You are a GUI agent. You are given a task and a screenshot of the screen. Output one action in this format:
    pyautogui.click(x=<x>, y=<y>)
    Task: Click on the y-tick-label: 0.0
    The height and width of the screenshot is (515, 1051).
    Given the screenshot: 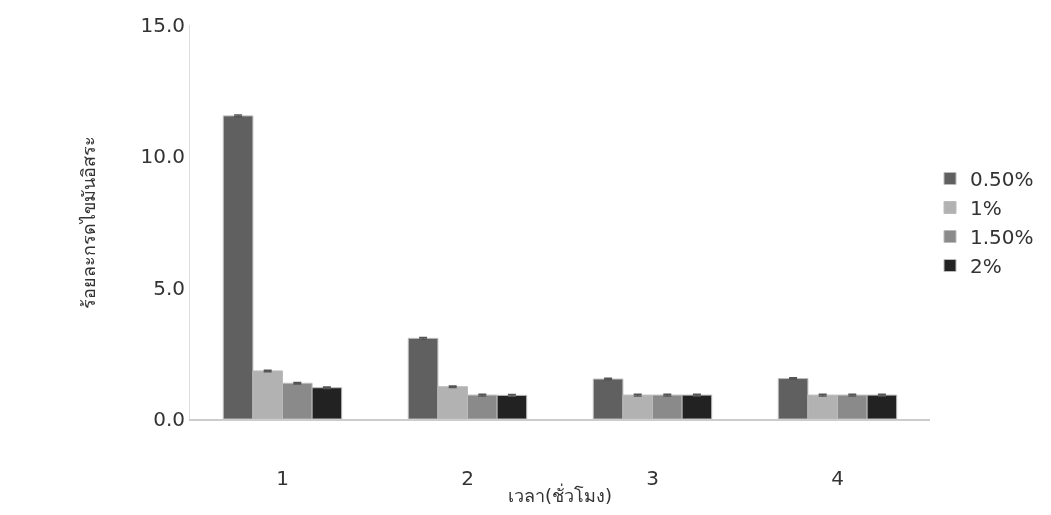 What is the action you would take?
    pyautogui.click(x=169, y=419)
    